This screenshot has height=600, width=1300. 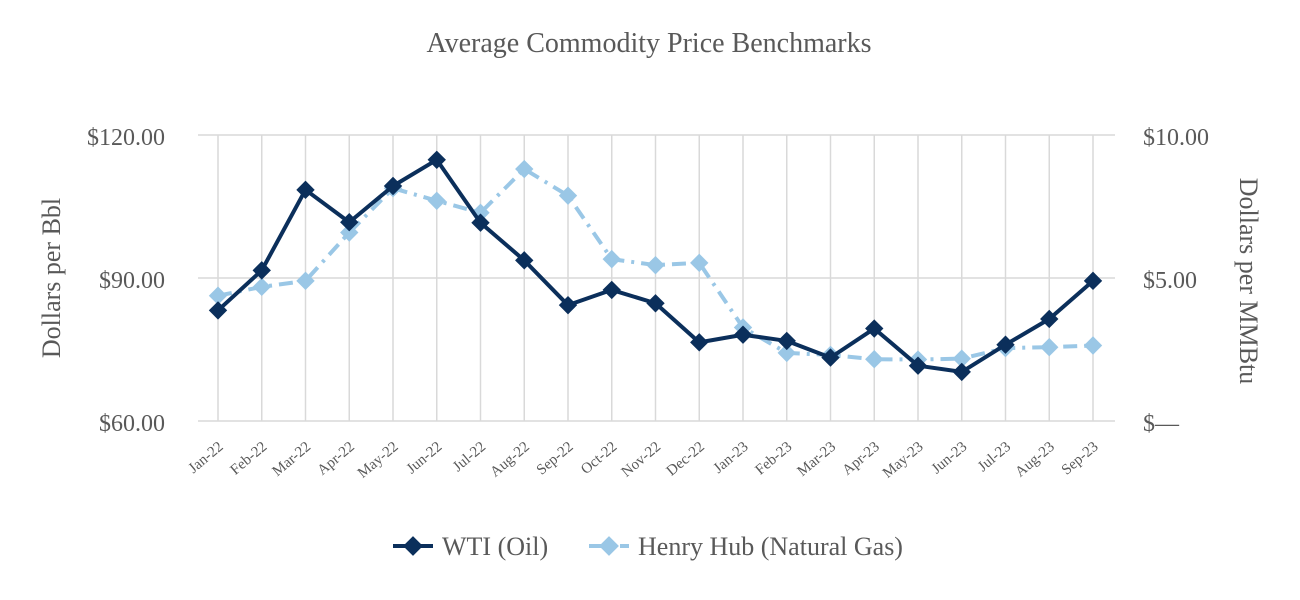 I want to click on x-tick-label: Jun-22, so click(x=425, y=458).